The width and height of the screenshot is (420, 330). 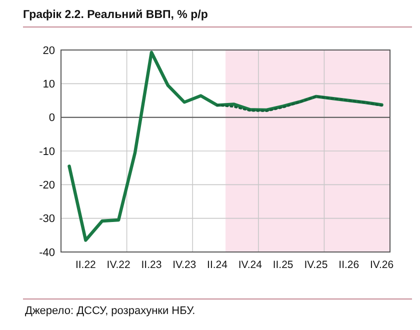 What do you see at coordinates (47, 219) in the screenshot?
I see `y-tick-label: -30` at bounding box center [47, 219].